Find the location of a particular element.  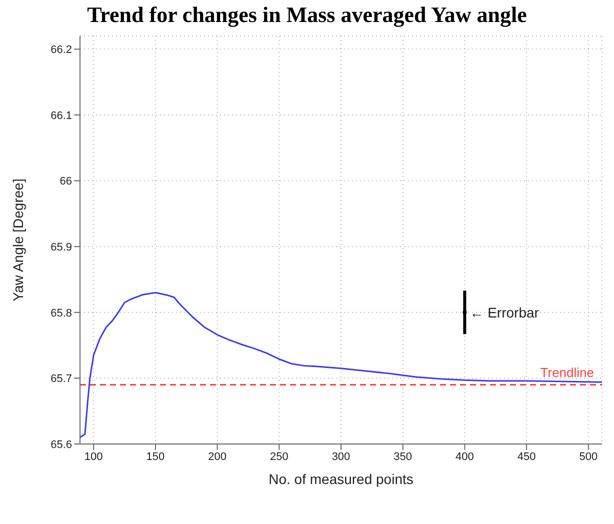

y-tick-label: 65.9 is located at coordinates (61, 247).